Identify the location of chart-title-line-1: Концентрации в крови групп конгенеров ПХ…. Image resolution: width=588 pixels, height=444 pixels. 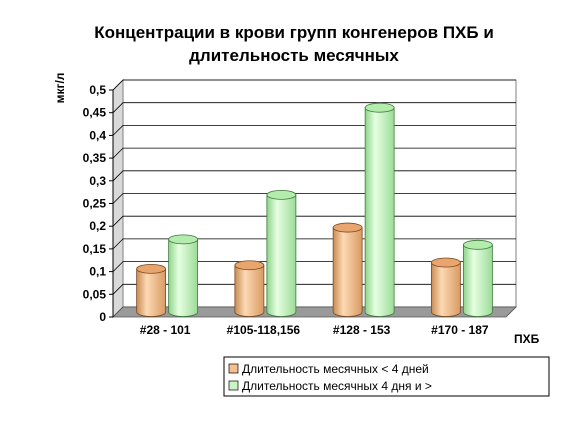
(294, 32).